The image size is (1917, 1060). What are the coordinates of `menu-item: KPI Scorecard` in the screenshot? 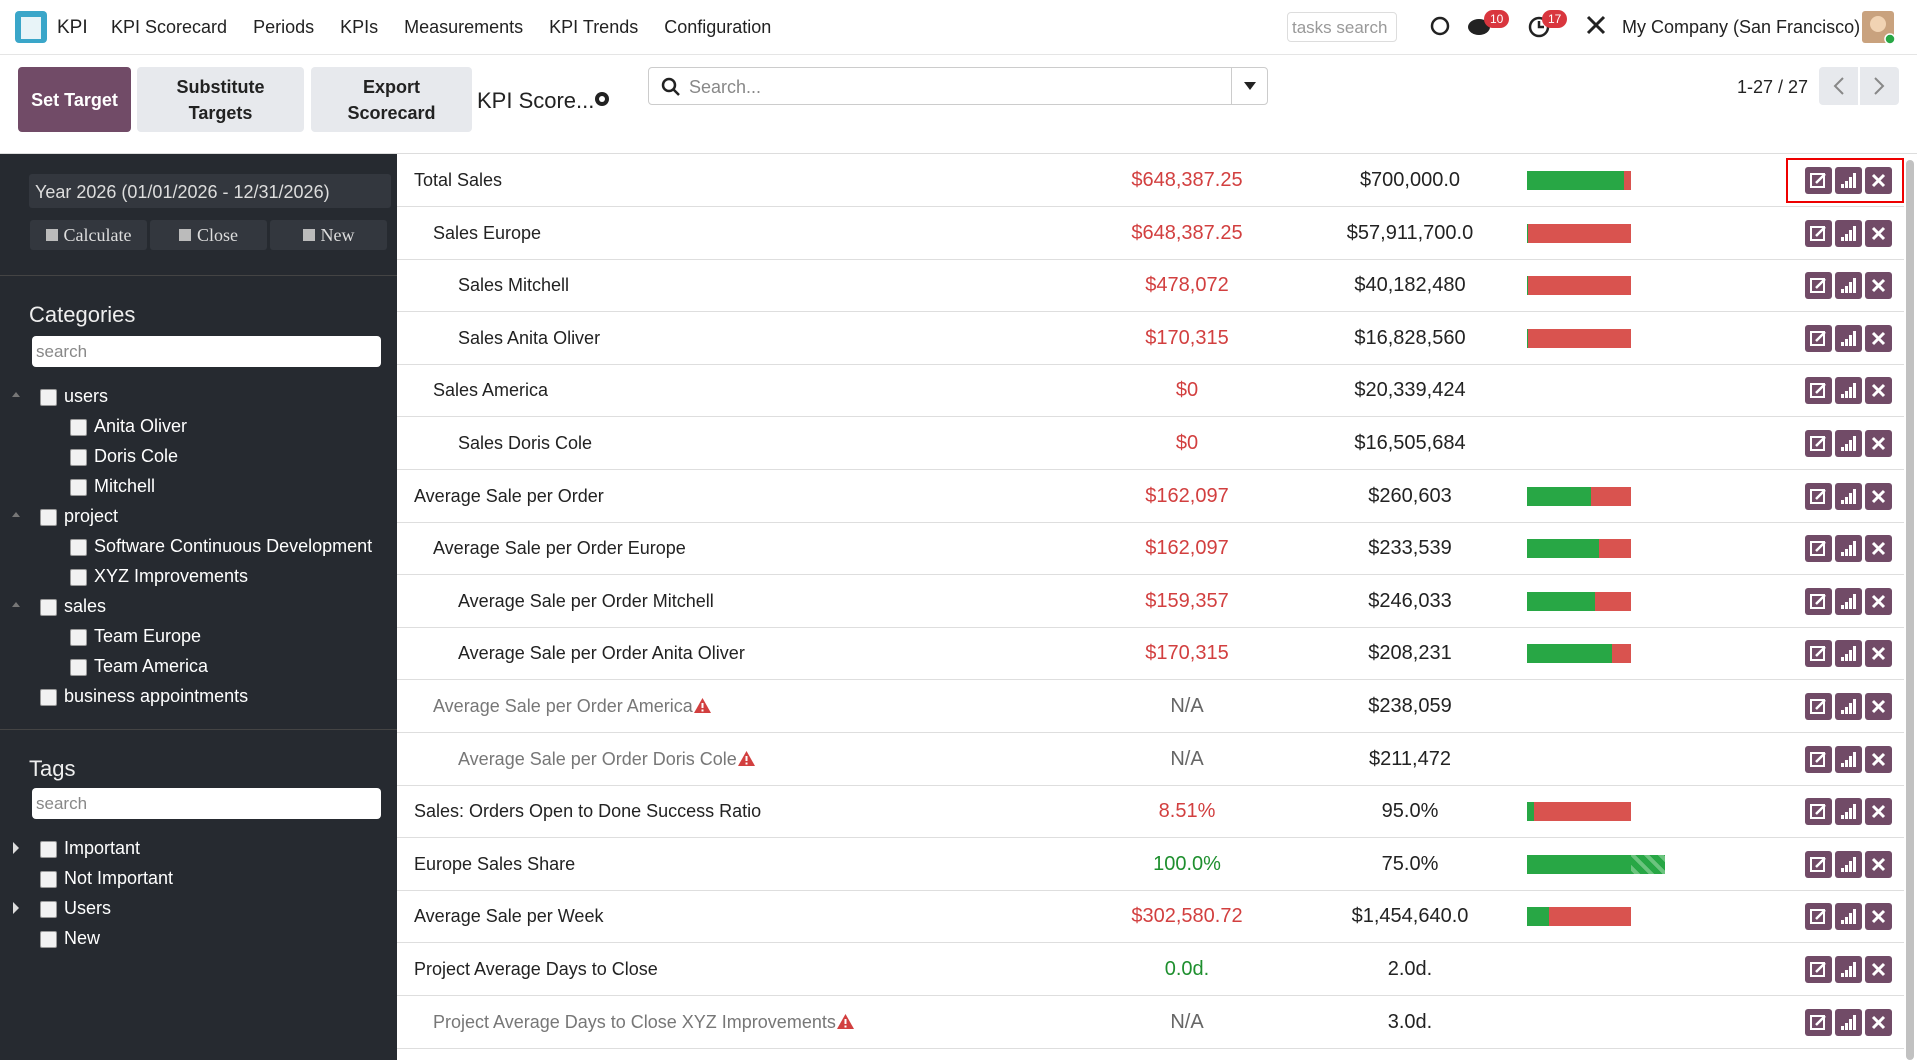 It's located at (169, 27).